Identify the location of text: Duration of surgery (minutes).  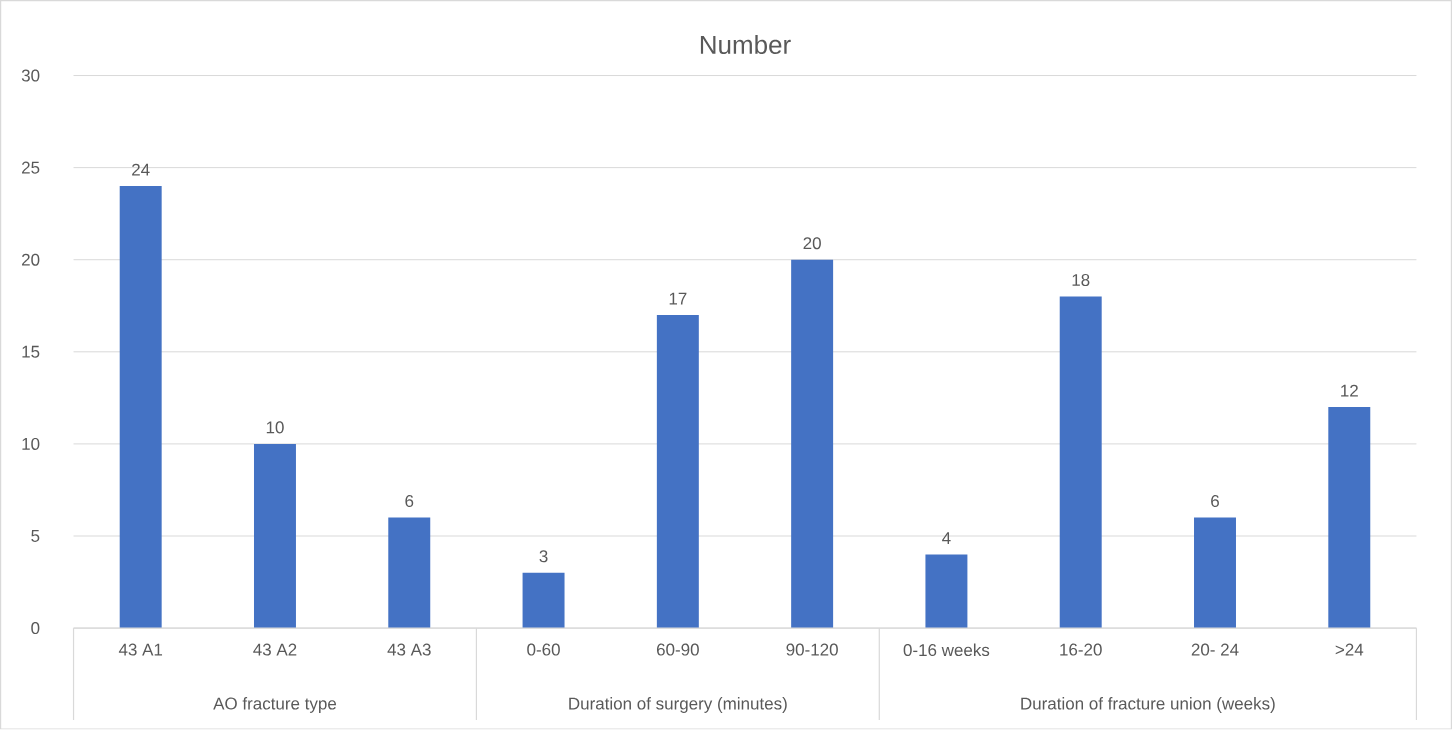
(678, 705).